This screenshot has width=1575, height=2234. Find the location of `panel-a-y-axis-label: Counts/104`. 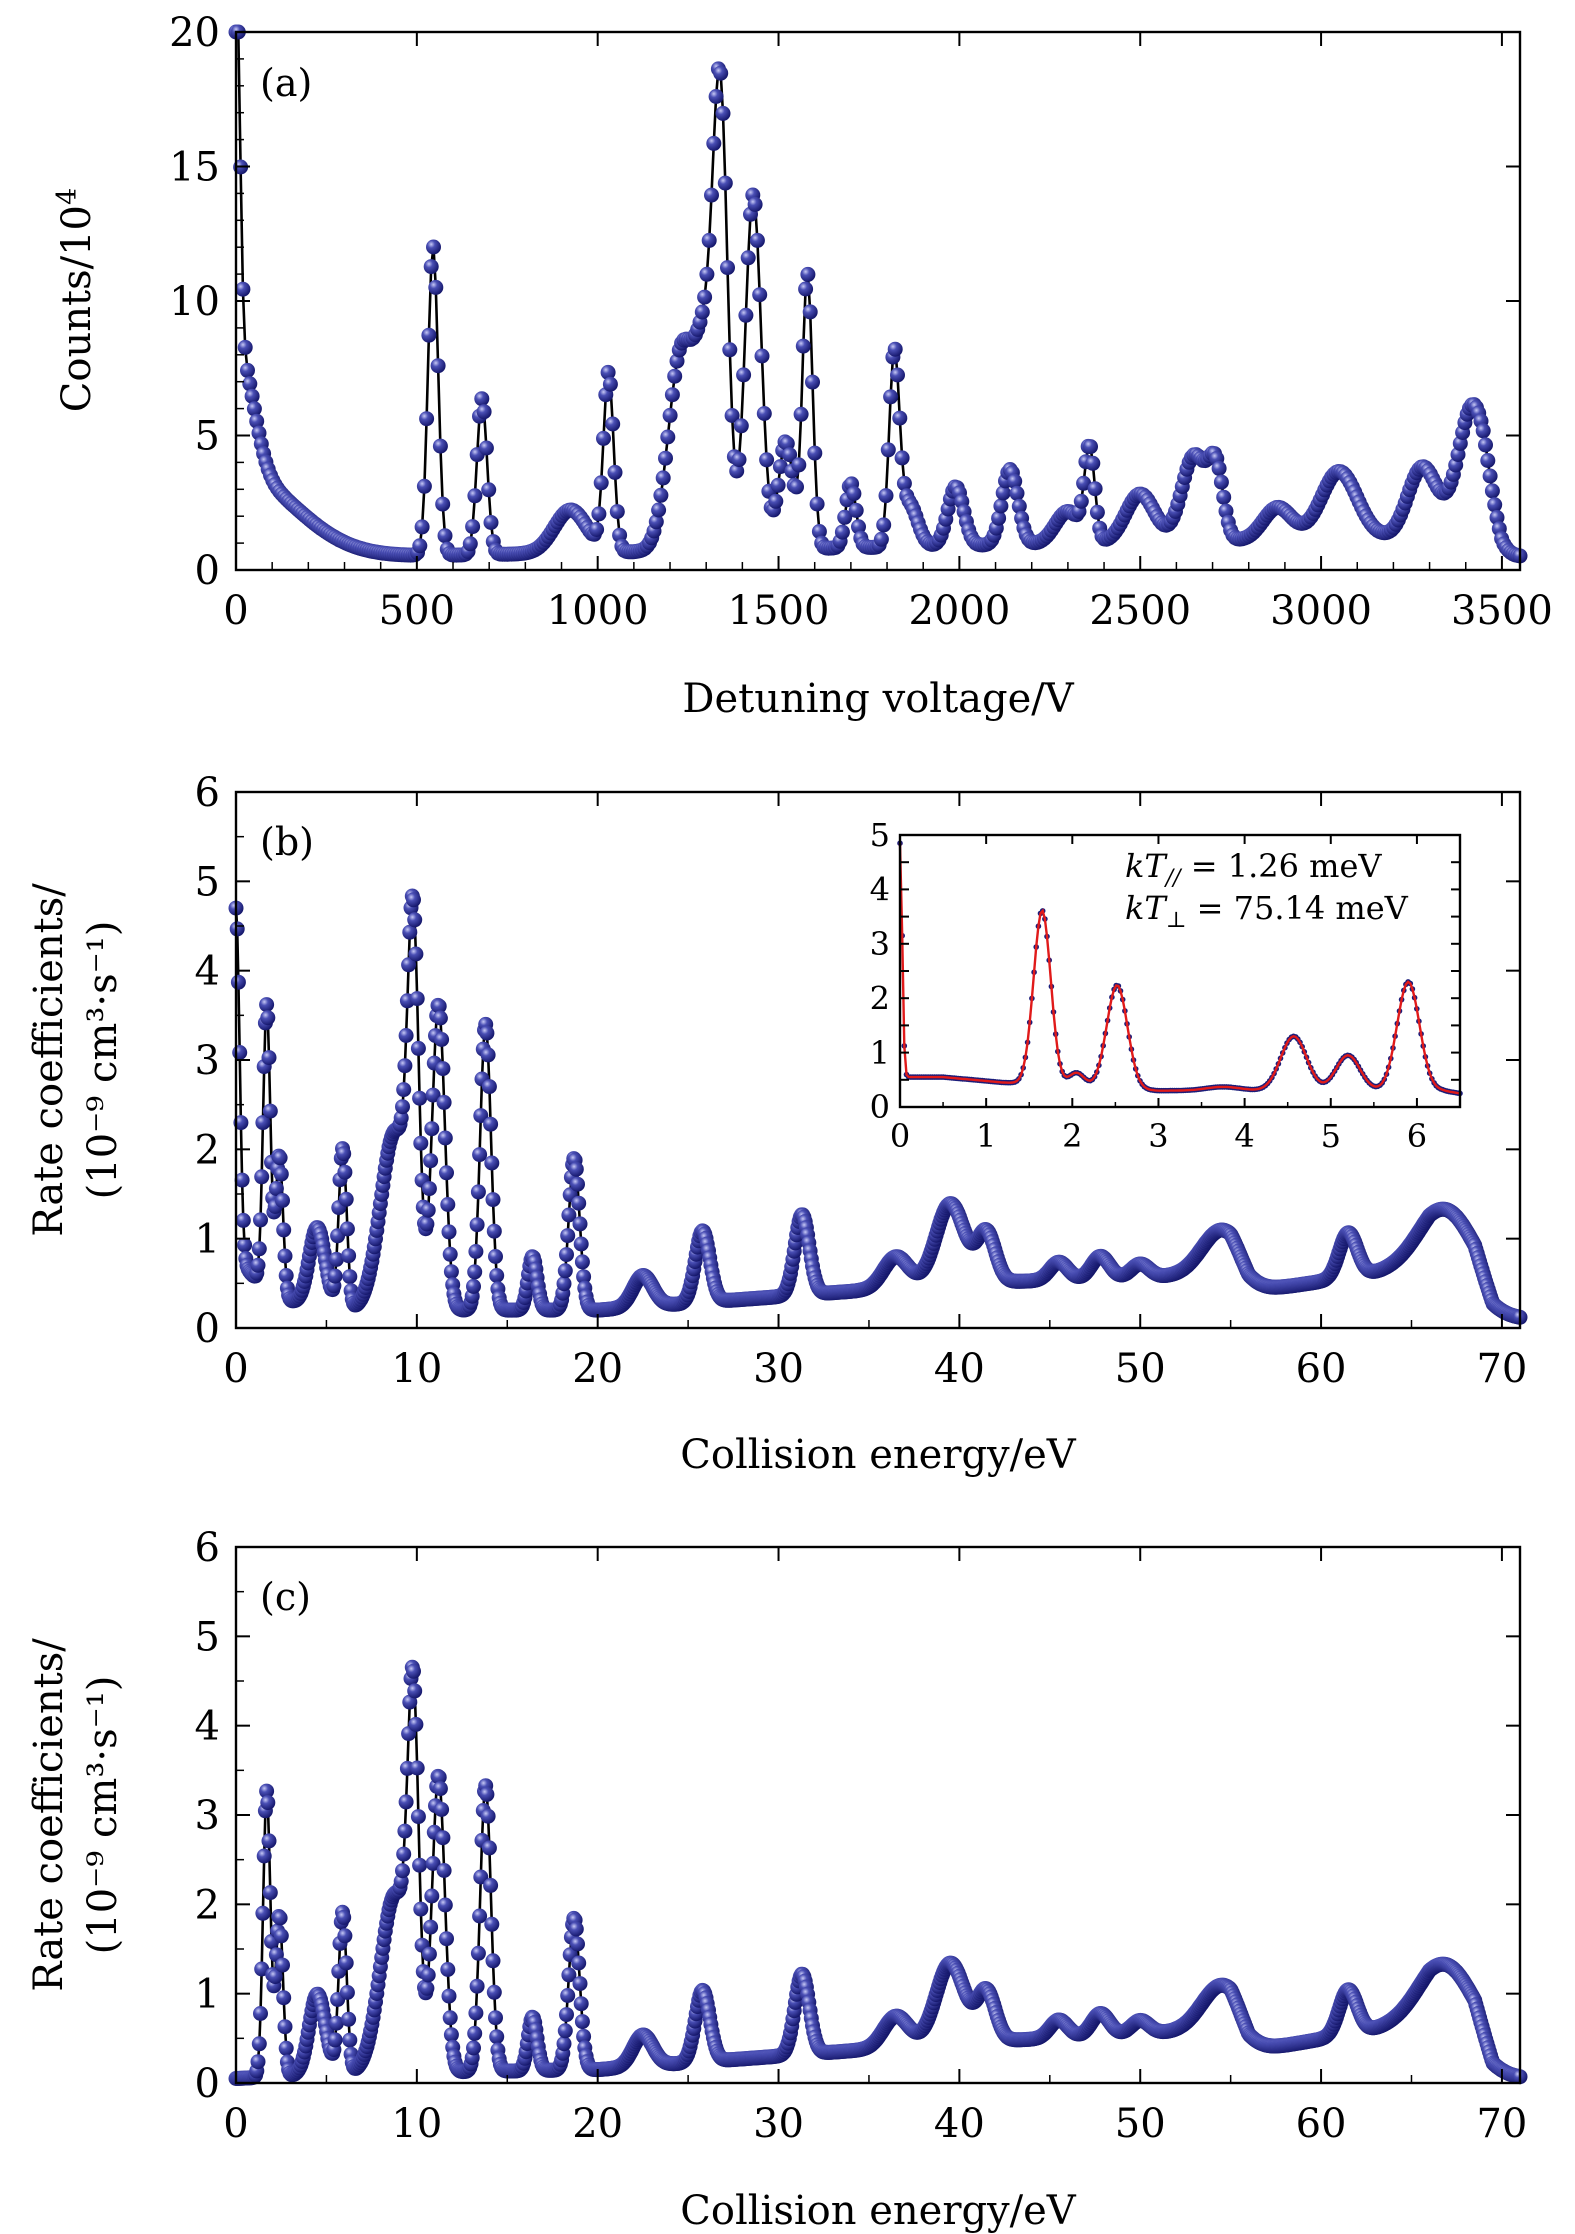

panel-a-y-axis-label: Counts/104 is located at coordinates (76, 300).